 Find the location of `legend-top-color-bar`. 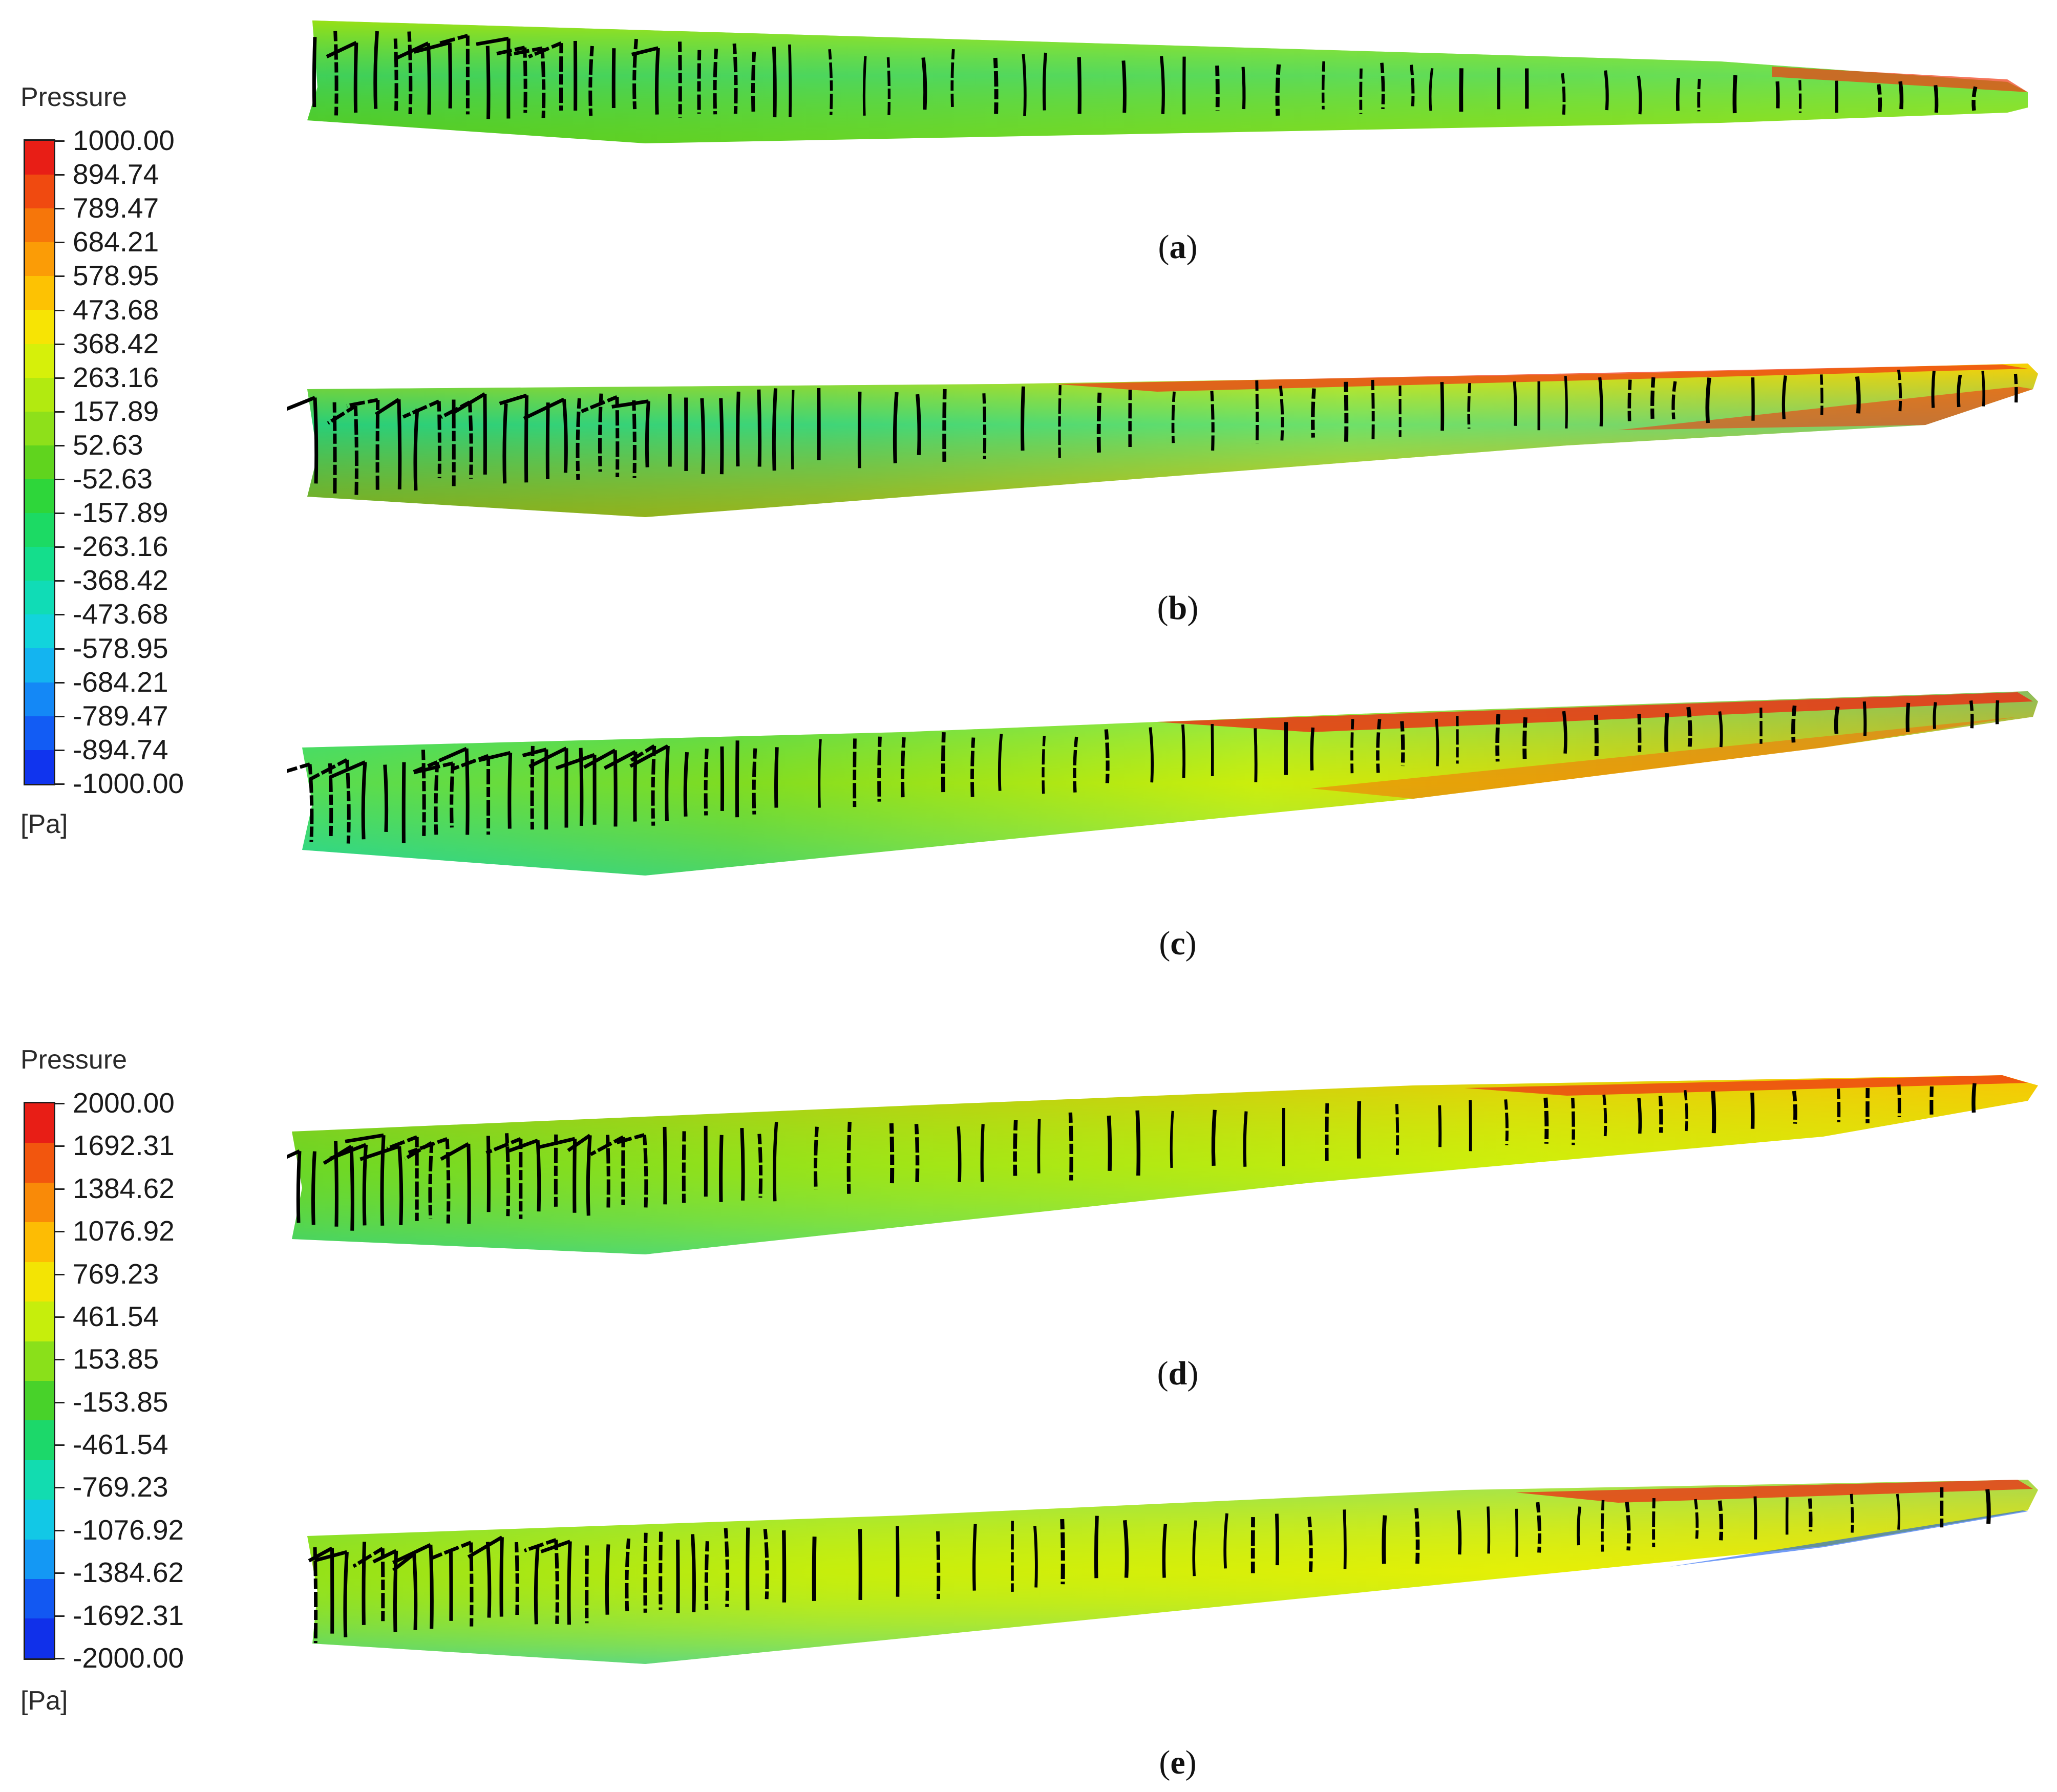

legend-top-color-bar is located at coordinates (39, 462).